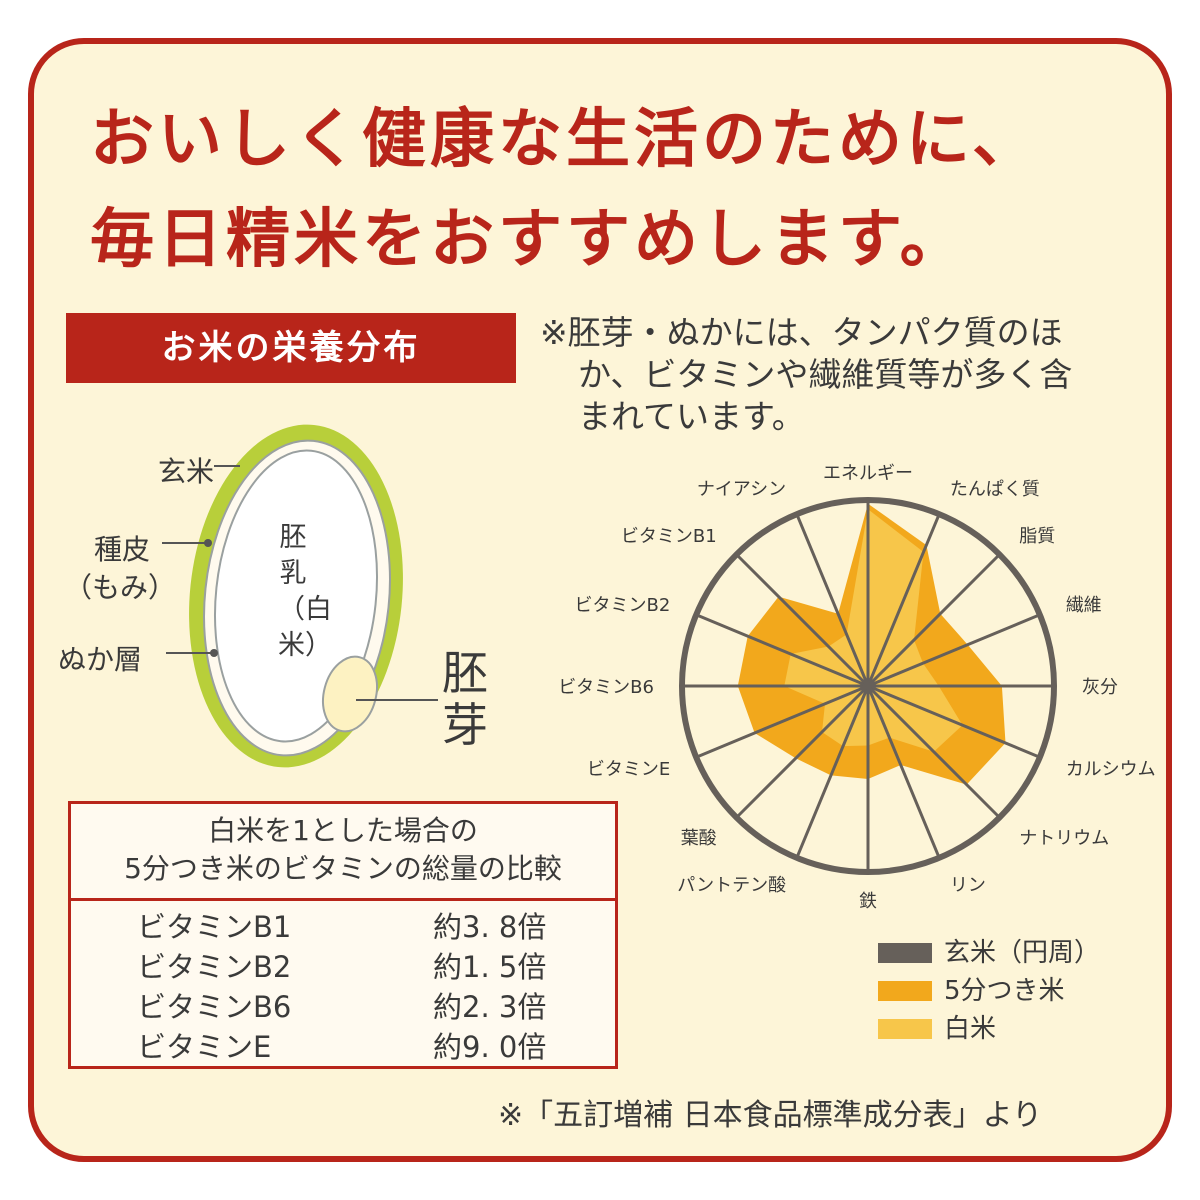  What do you see at coordinates (291, 348) in the screenshot?
I see `section-label: お米の栄養分布` at bounding box center [291, 348].